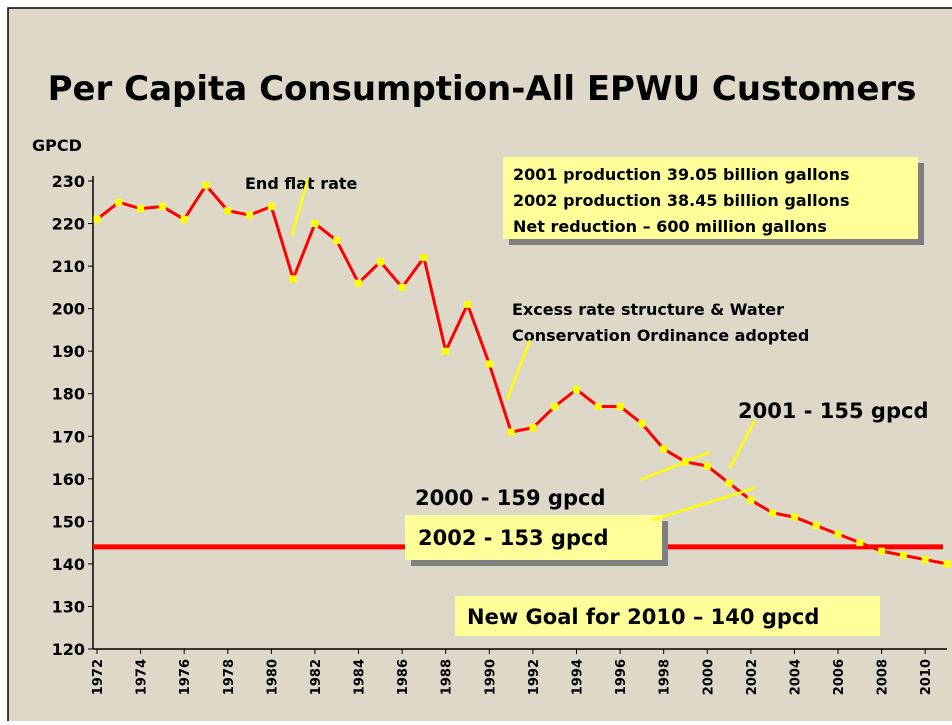 This screenshot has height=725, width=952. I want to click on x-tick-label: 1990, so click(490, 677).